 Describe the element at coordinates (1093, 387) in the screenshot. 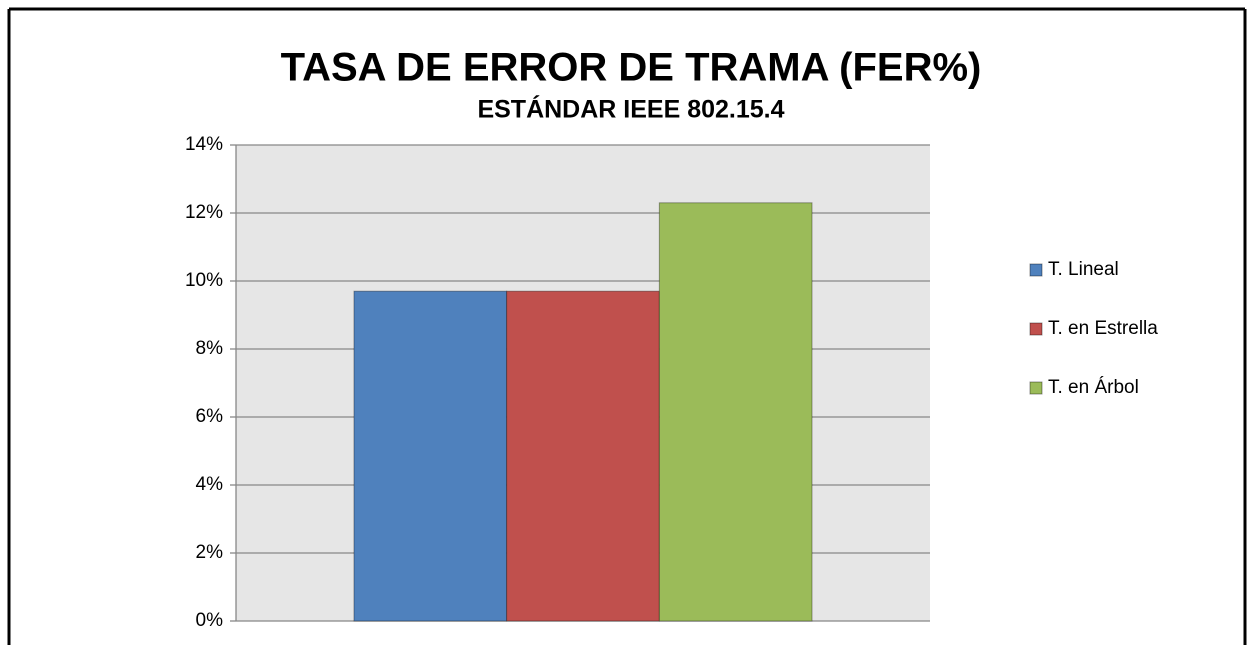

I see `legend-label: T. en Árbol` at that location.